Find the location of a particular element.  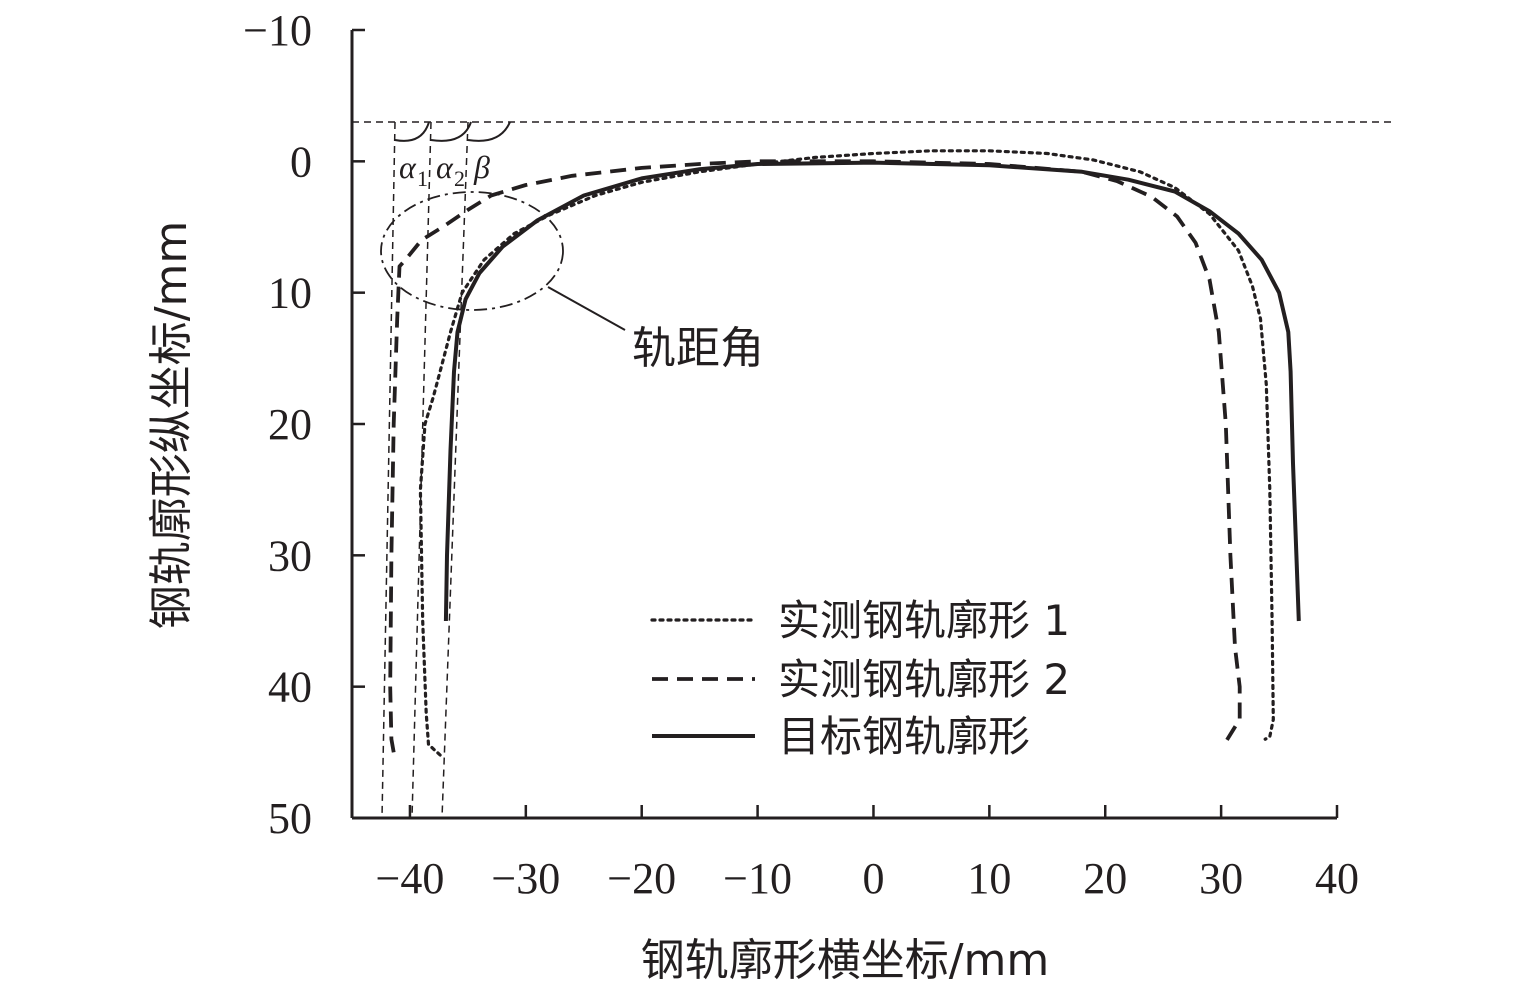

beta-arc is located at coordinates (489, 131).